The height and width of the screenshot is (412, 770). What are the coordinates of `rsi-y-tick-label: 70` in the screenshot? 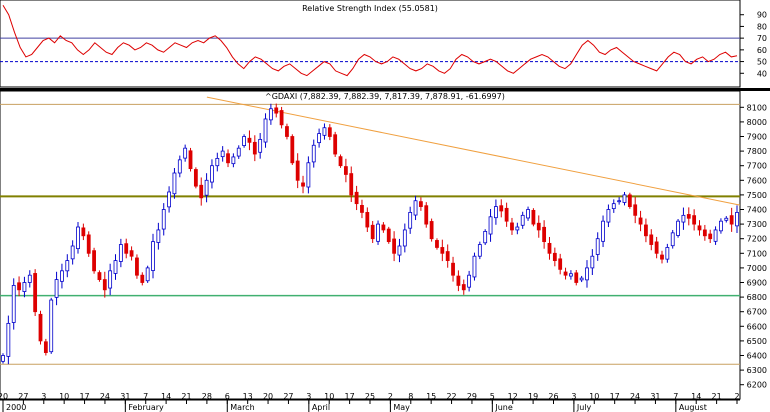 It's located at (762, 38).